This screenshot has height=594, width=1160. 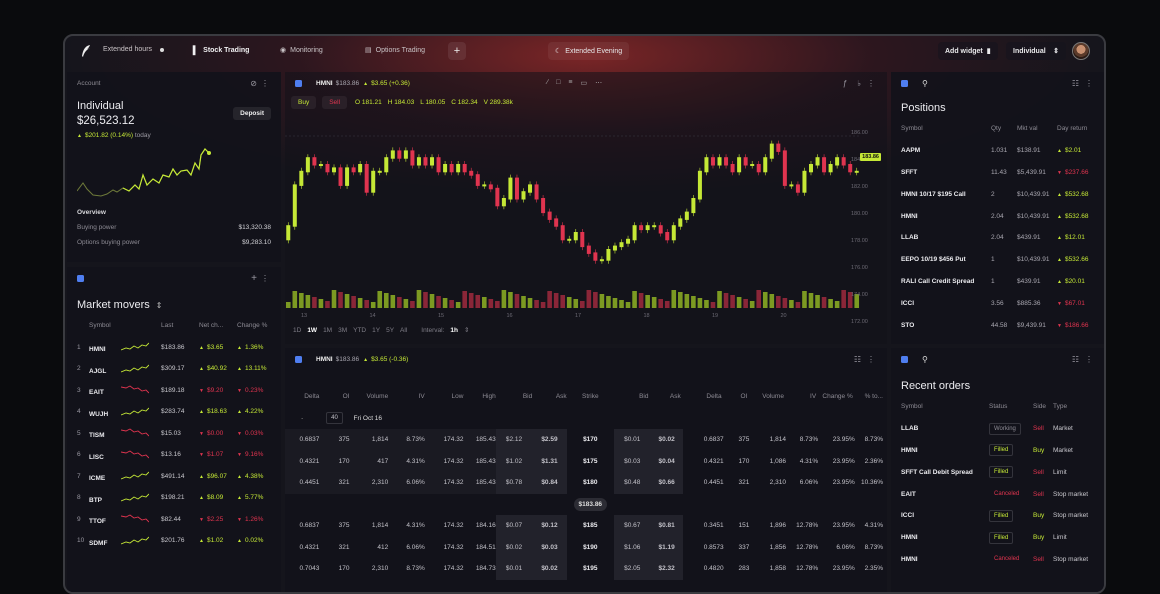 I want to click on column-header: Mkt val, so click(x=1027, y=129).